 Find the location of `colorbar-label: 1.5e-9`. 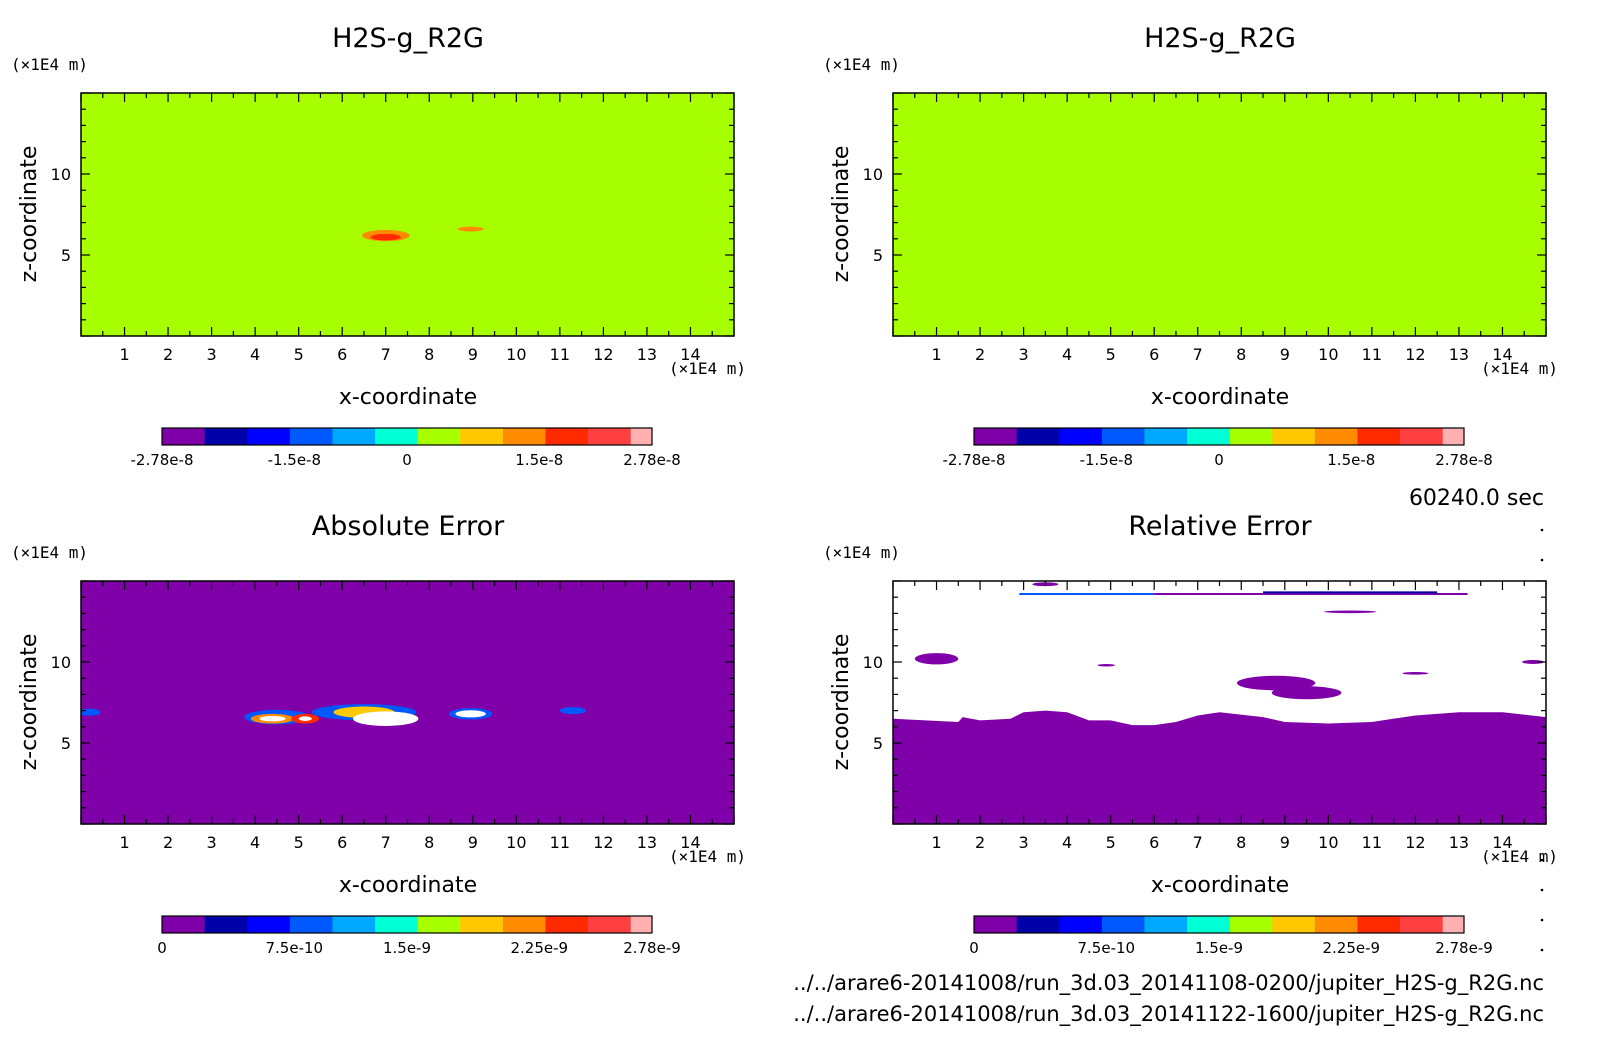

colorbar-label: 1.5e-9 is located at coordinates (407, 948).